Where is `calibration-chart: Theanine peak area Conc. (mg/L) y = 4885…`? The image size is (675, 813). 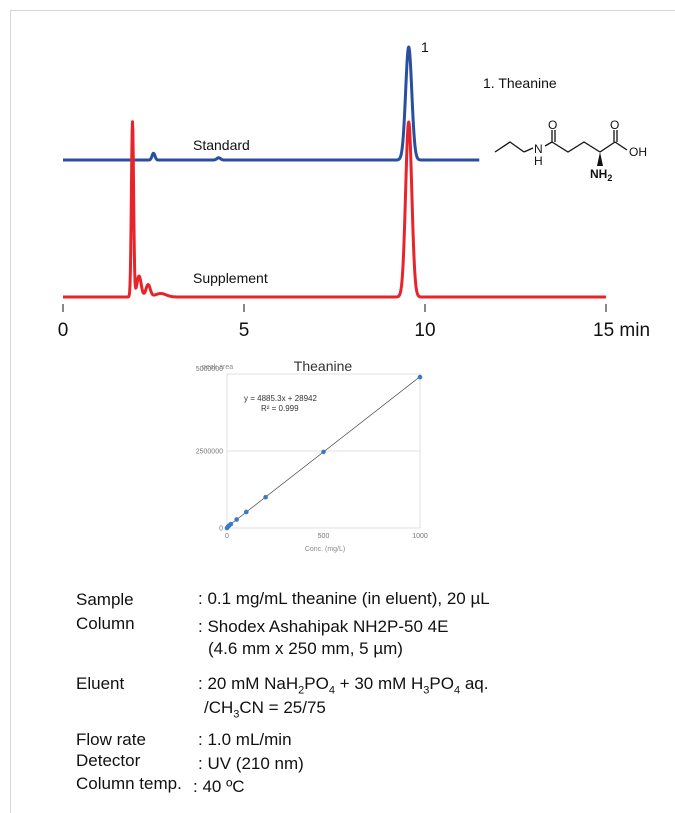 calibration-chart: Theanine peak area Conc. (mg/L) y = 4885… is located at coordinates (312, 455).